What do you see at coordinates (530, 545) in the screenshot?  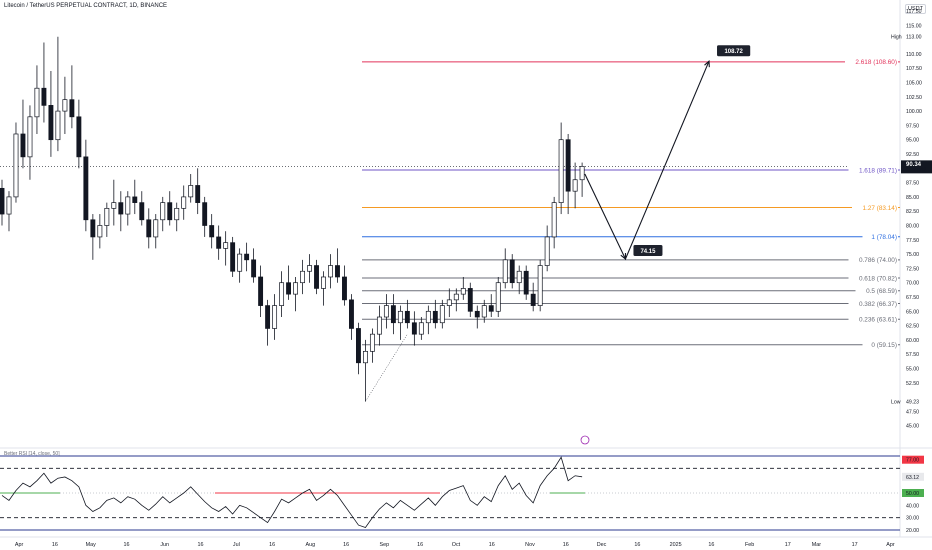 I see `time-tick-label: Nov` at bounding box center [530, 545].